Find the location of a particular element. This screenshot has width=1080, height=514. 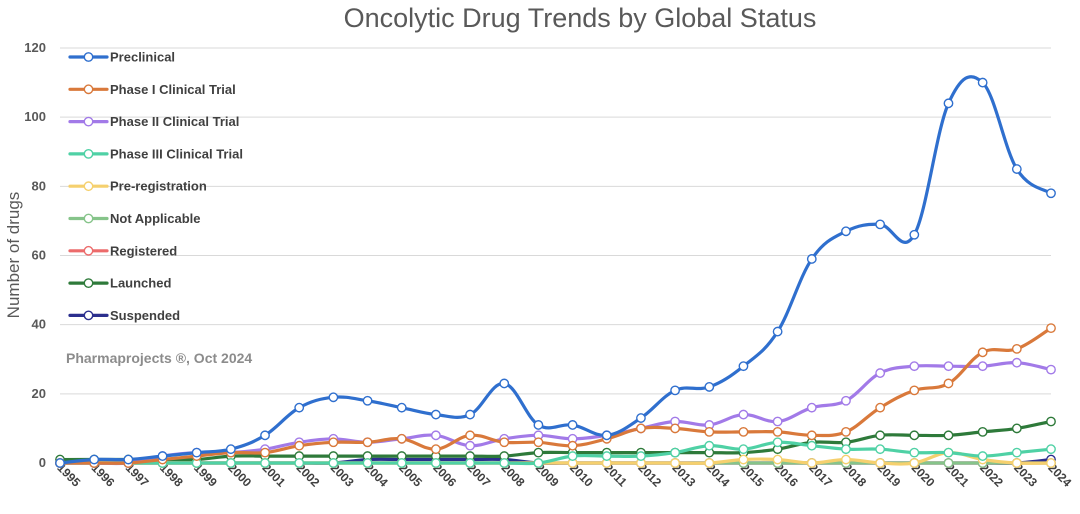

chart-title: Oncolytic Drug Trends by Global Status is located at coordinates (580, 18).